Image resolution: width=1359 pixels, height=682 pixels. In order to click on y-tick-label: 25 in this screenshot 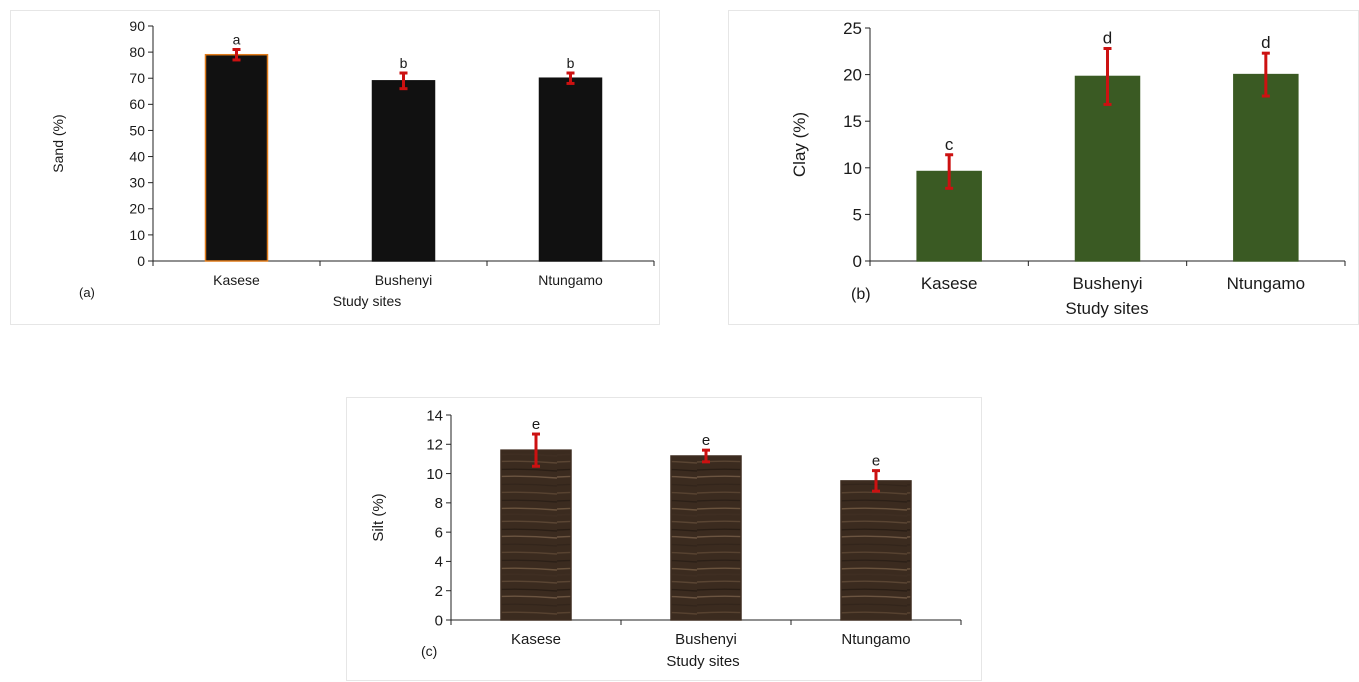, I will do `click(852, 28)`.